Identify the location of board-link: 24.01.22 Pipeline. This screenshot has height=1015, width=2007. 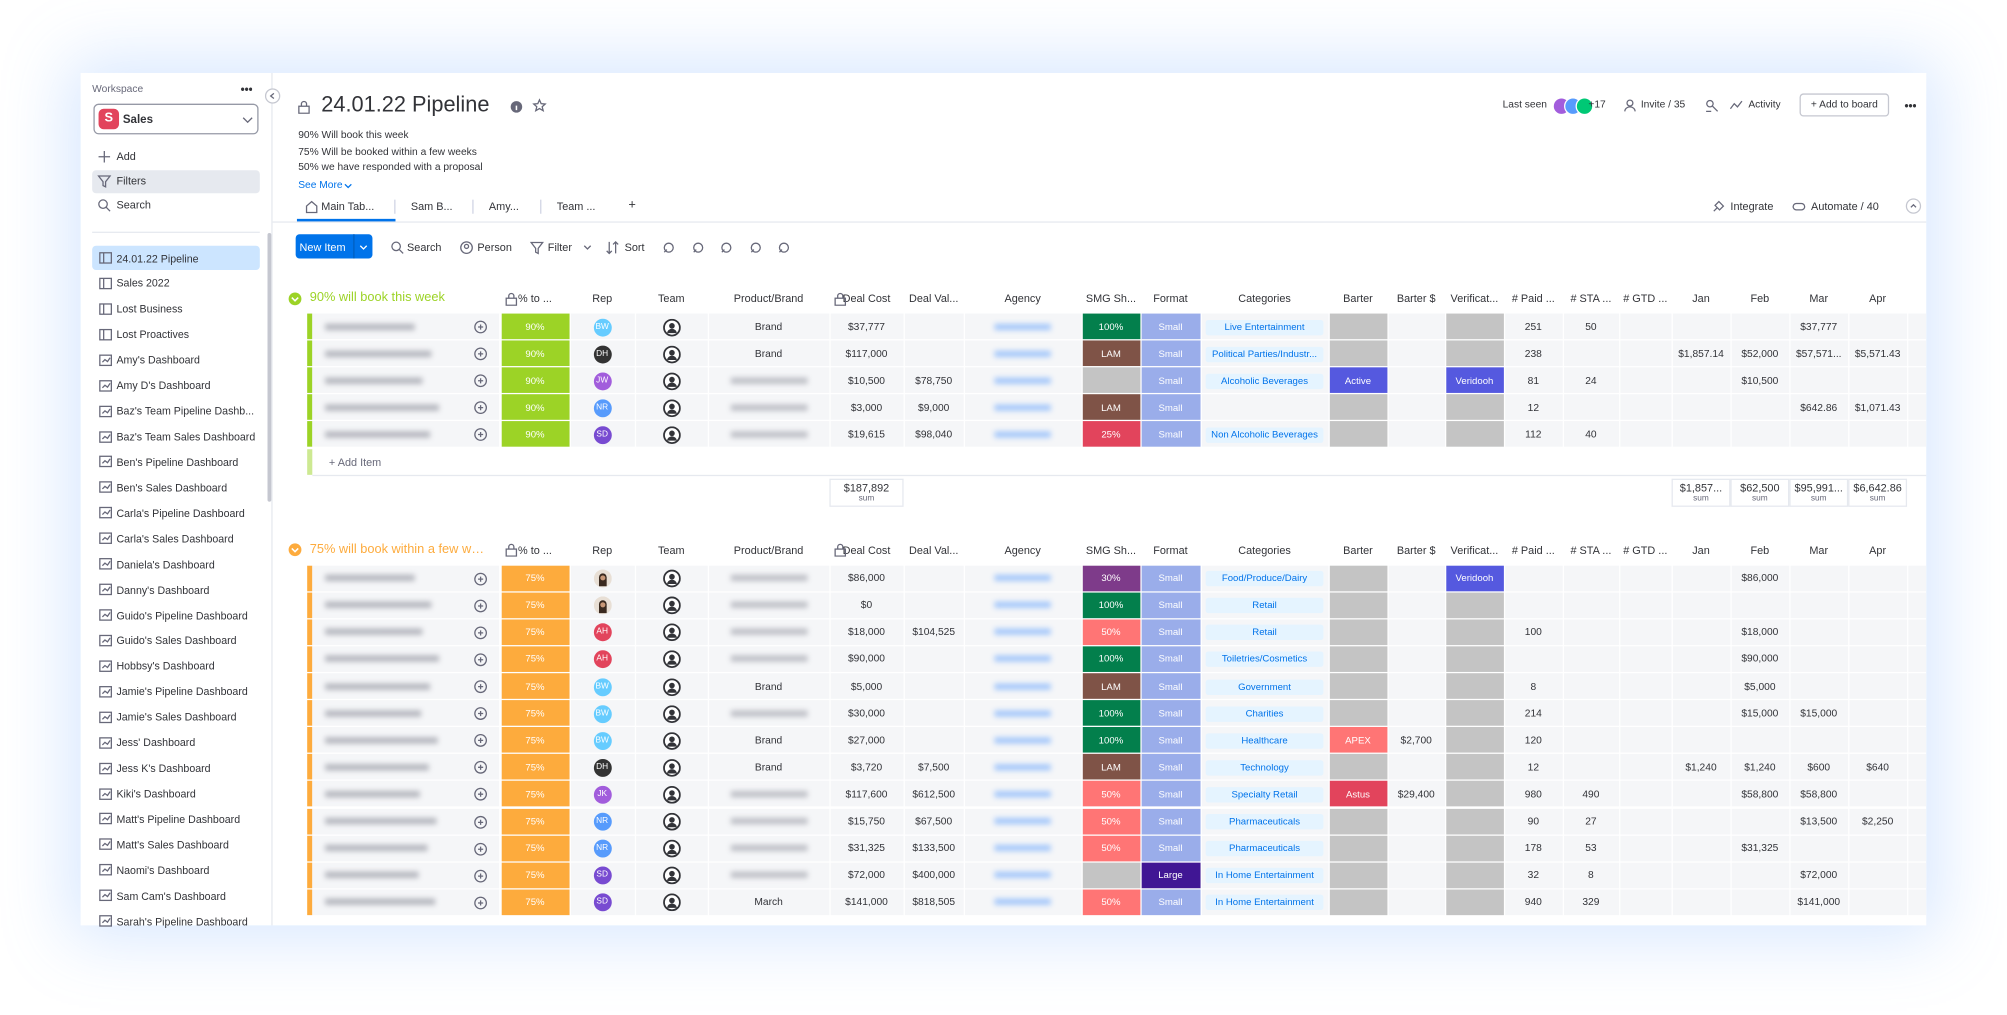
(157, 258).